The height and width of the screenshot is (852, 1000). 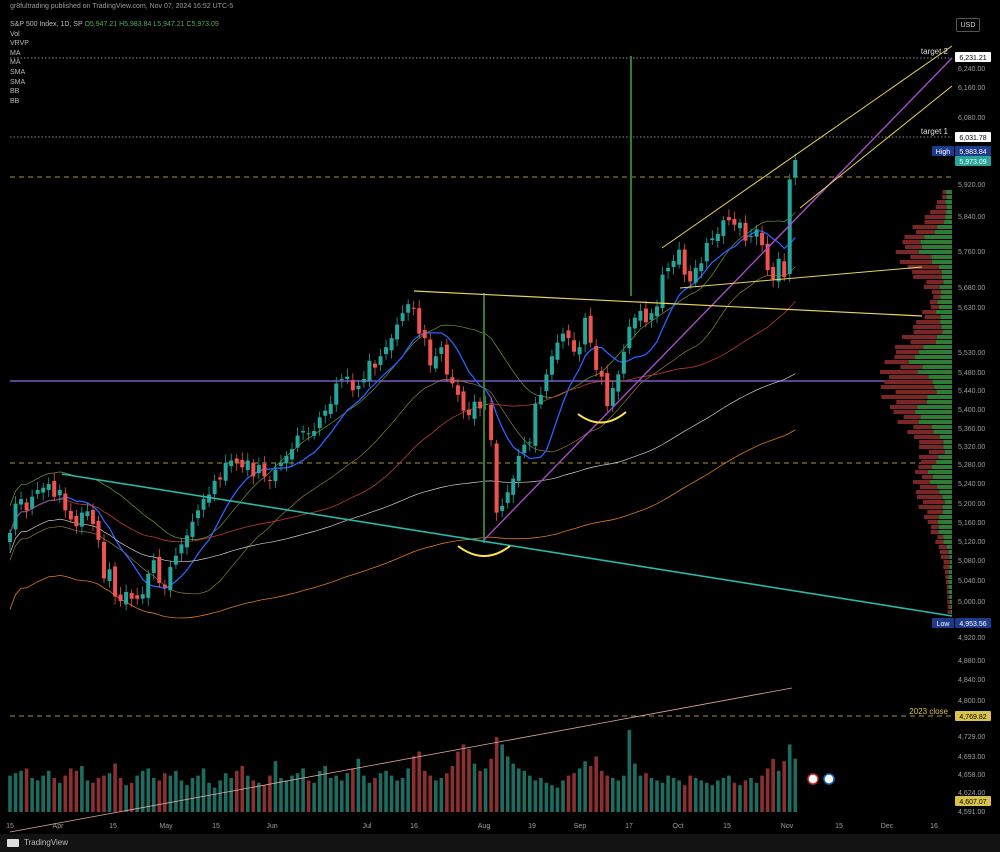 I want to click on x-tick-label: Apr, so click(x=59, y=826).